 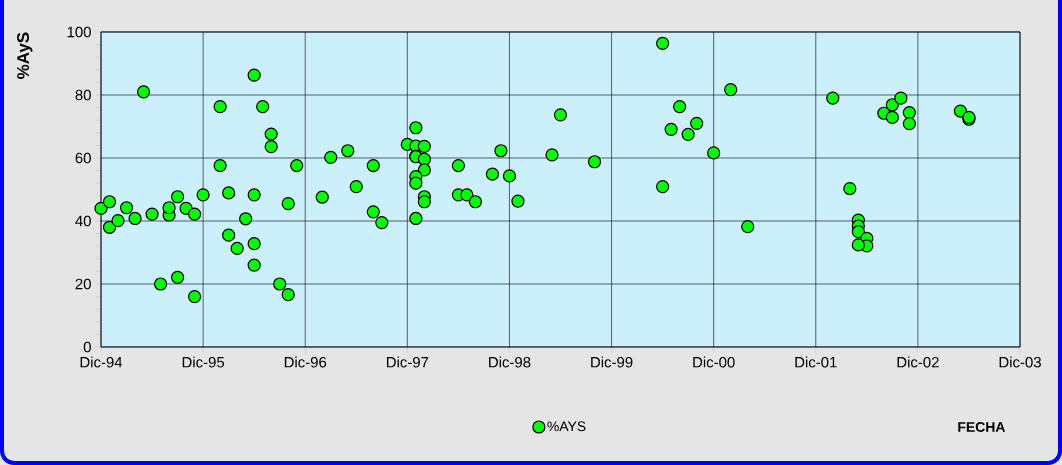 What do you see at coordinates (407, 362) in the screenshot?
I see `x-tick-label: Dic-97` at bounding box center [407, 362].